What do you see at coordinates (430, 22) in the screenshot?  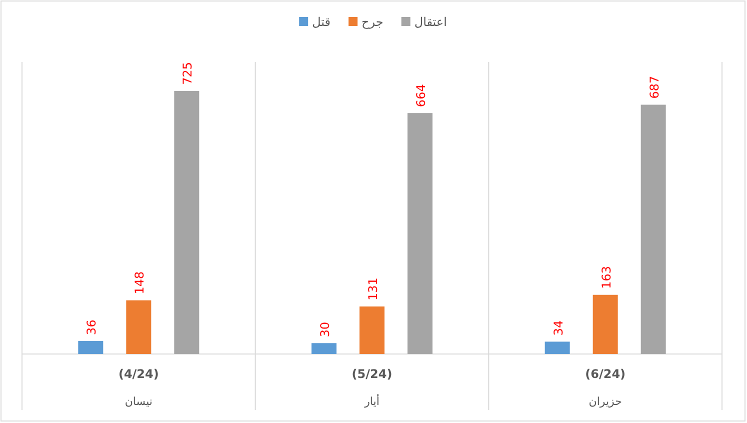 I see `legend-label: اعتقال` at bounding box center [430, 22].